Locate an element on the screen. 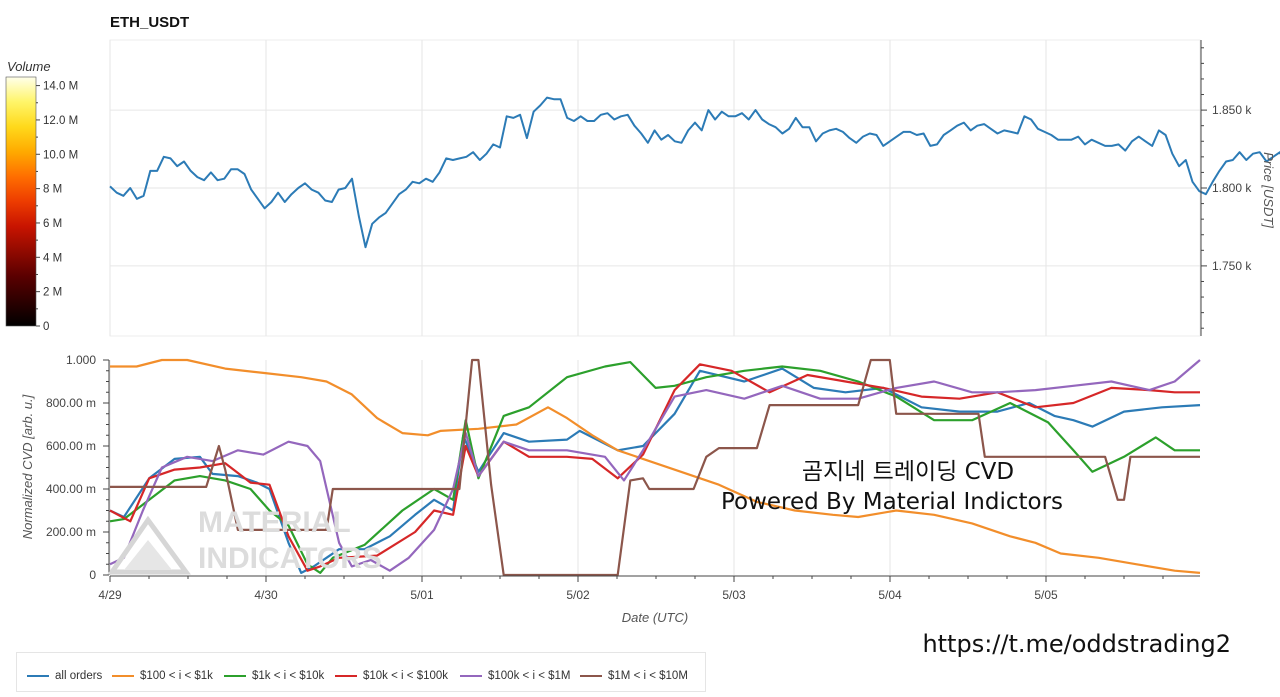  colorbar-title: Volume is located at coordinates (29, 66).